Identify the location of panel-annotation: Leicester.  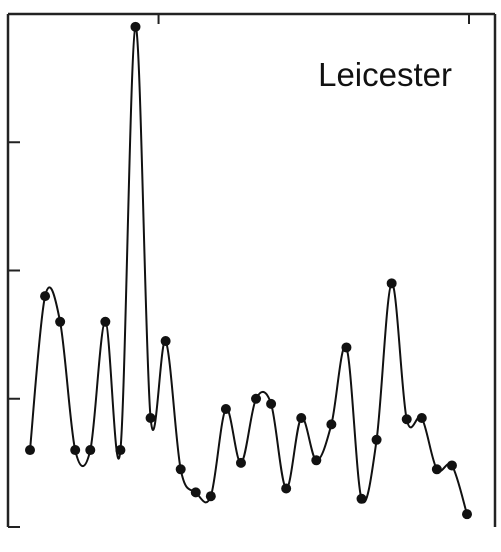
(385, 74).